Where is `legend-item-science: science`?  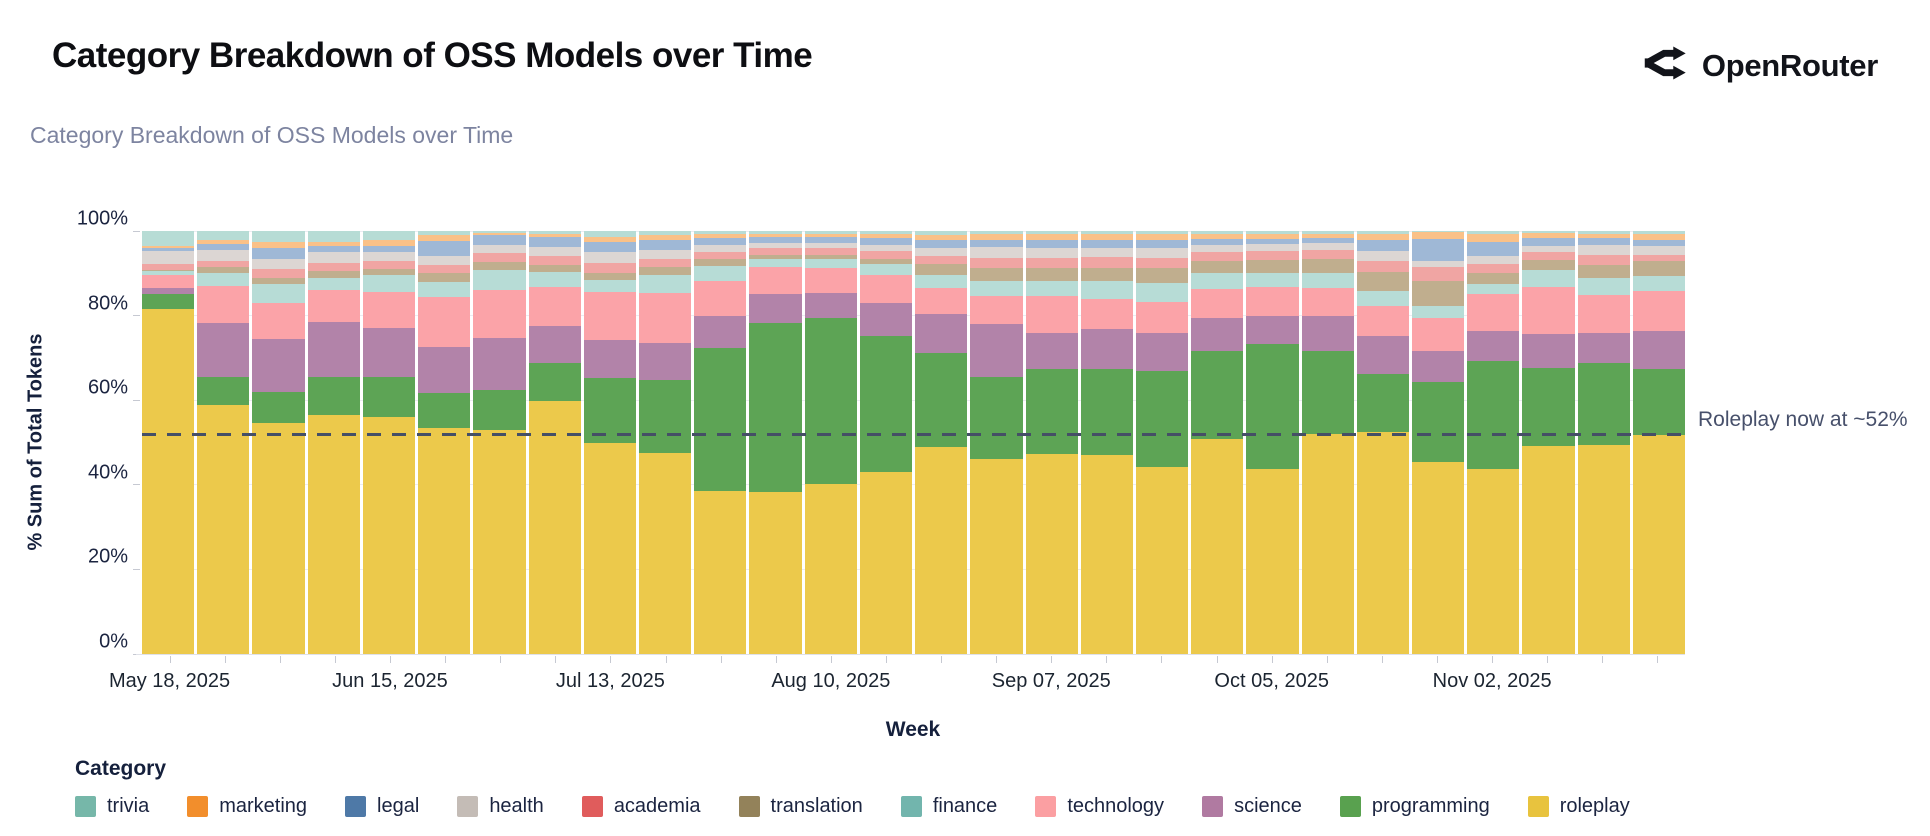 legend-item-science: science is located at coordinates (1252, 806).